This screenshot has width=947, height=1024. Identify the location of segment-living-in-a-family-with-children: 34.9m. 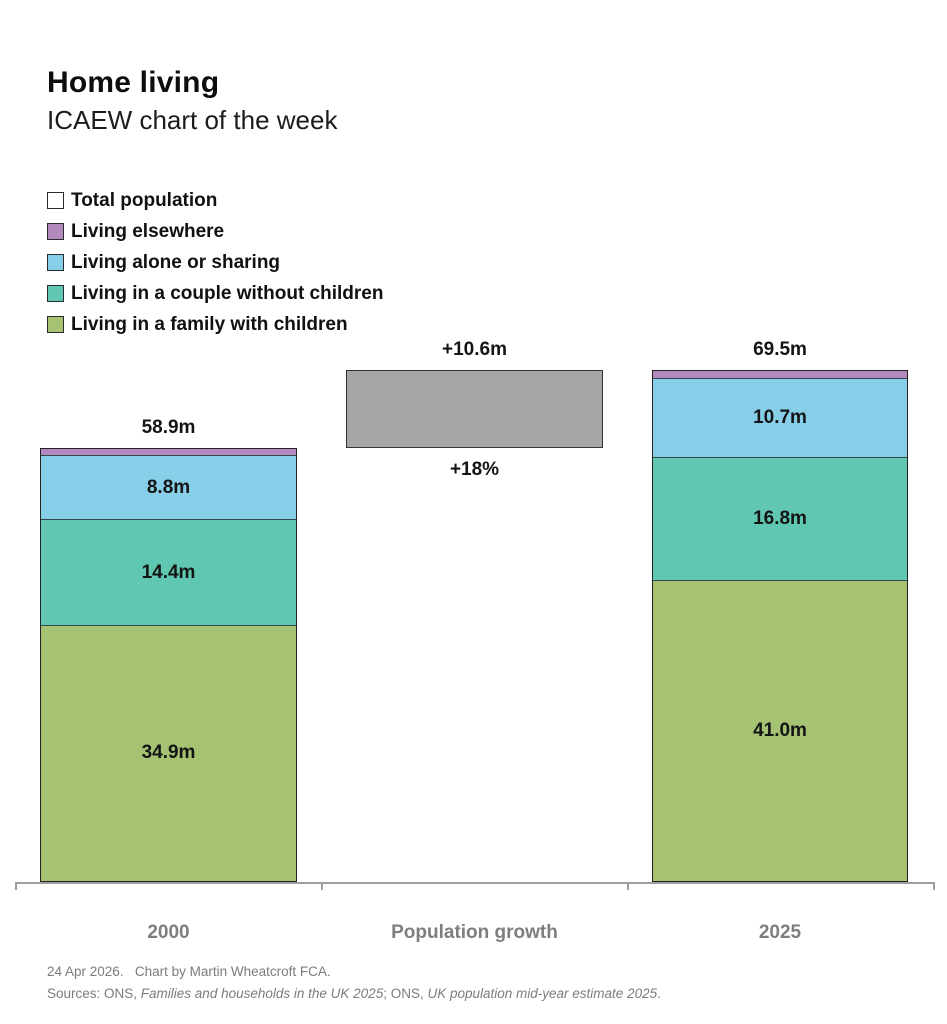
(168, 752).